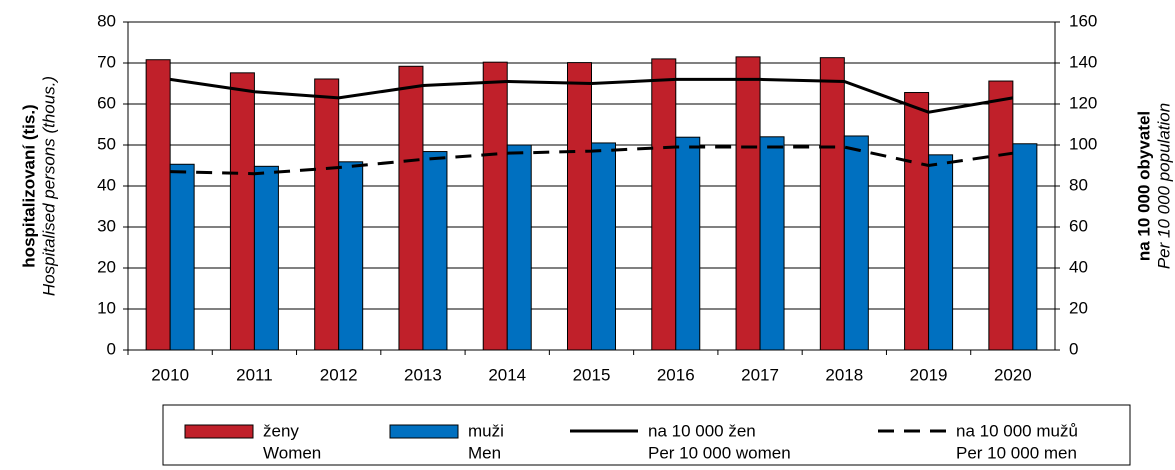  Describe the element at coordinates (1073, 348) in the screenshot. I see `y2-tick-label: 0` at that location.